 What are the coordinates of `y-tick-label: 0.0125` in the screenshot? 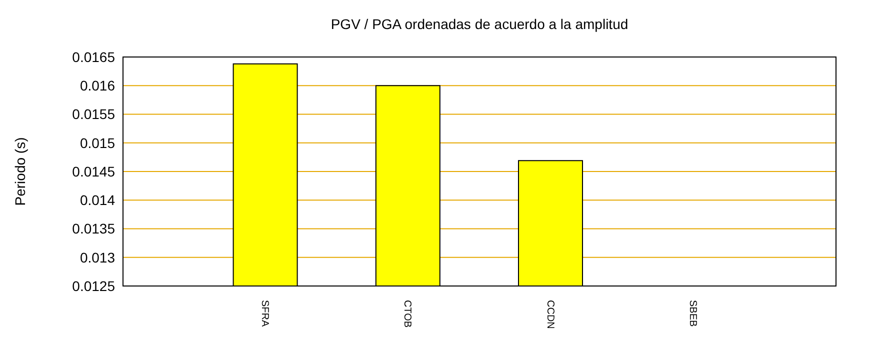 It's located at (94, 286).